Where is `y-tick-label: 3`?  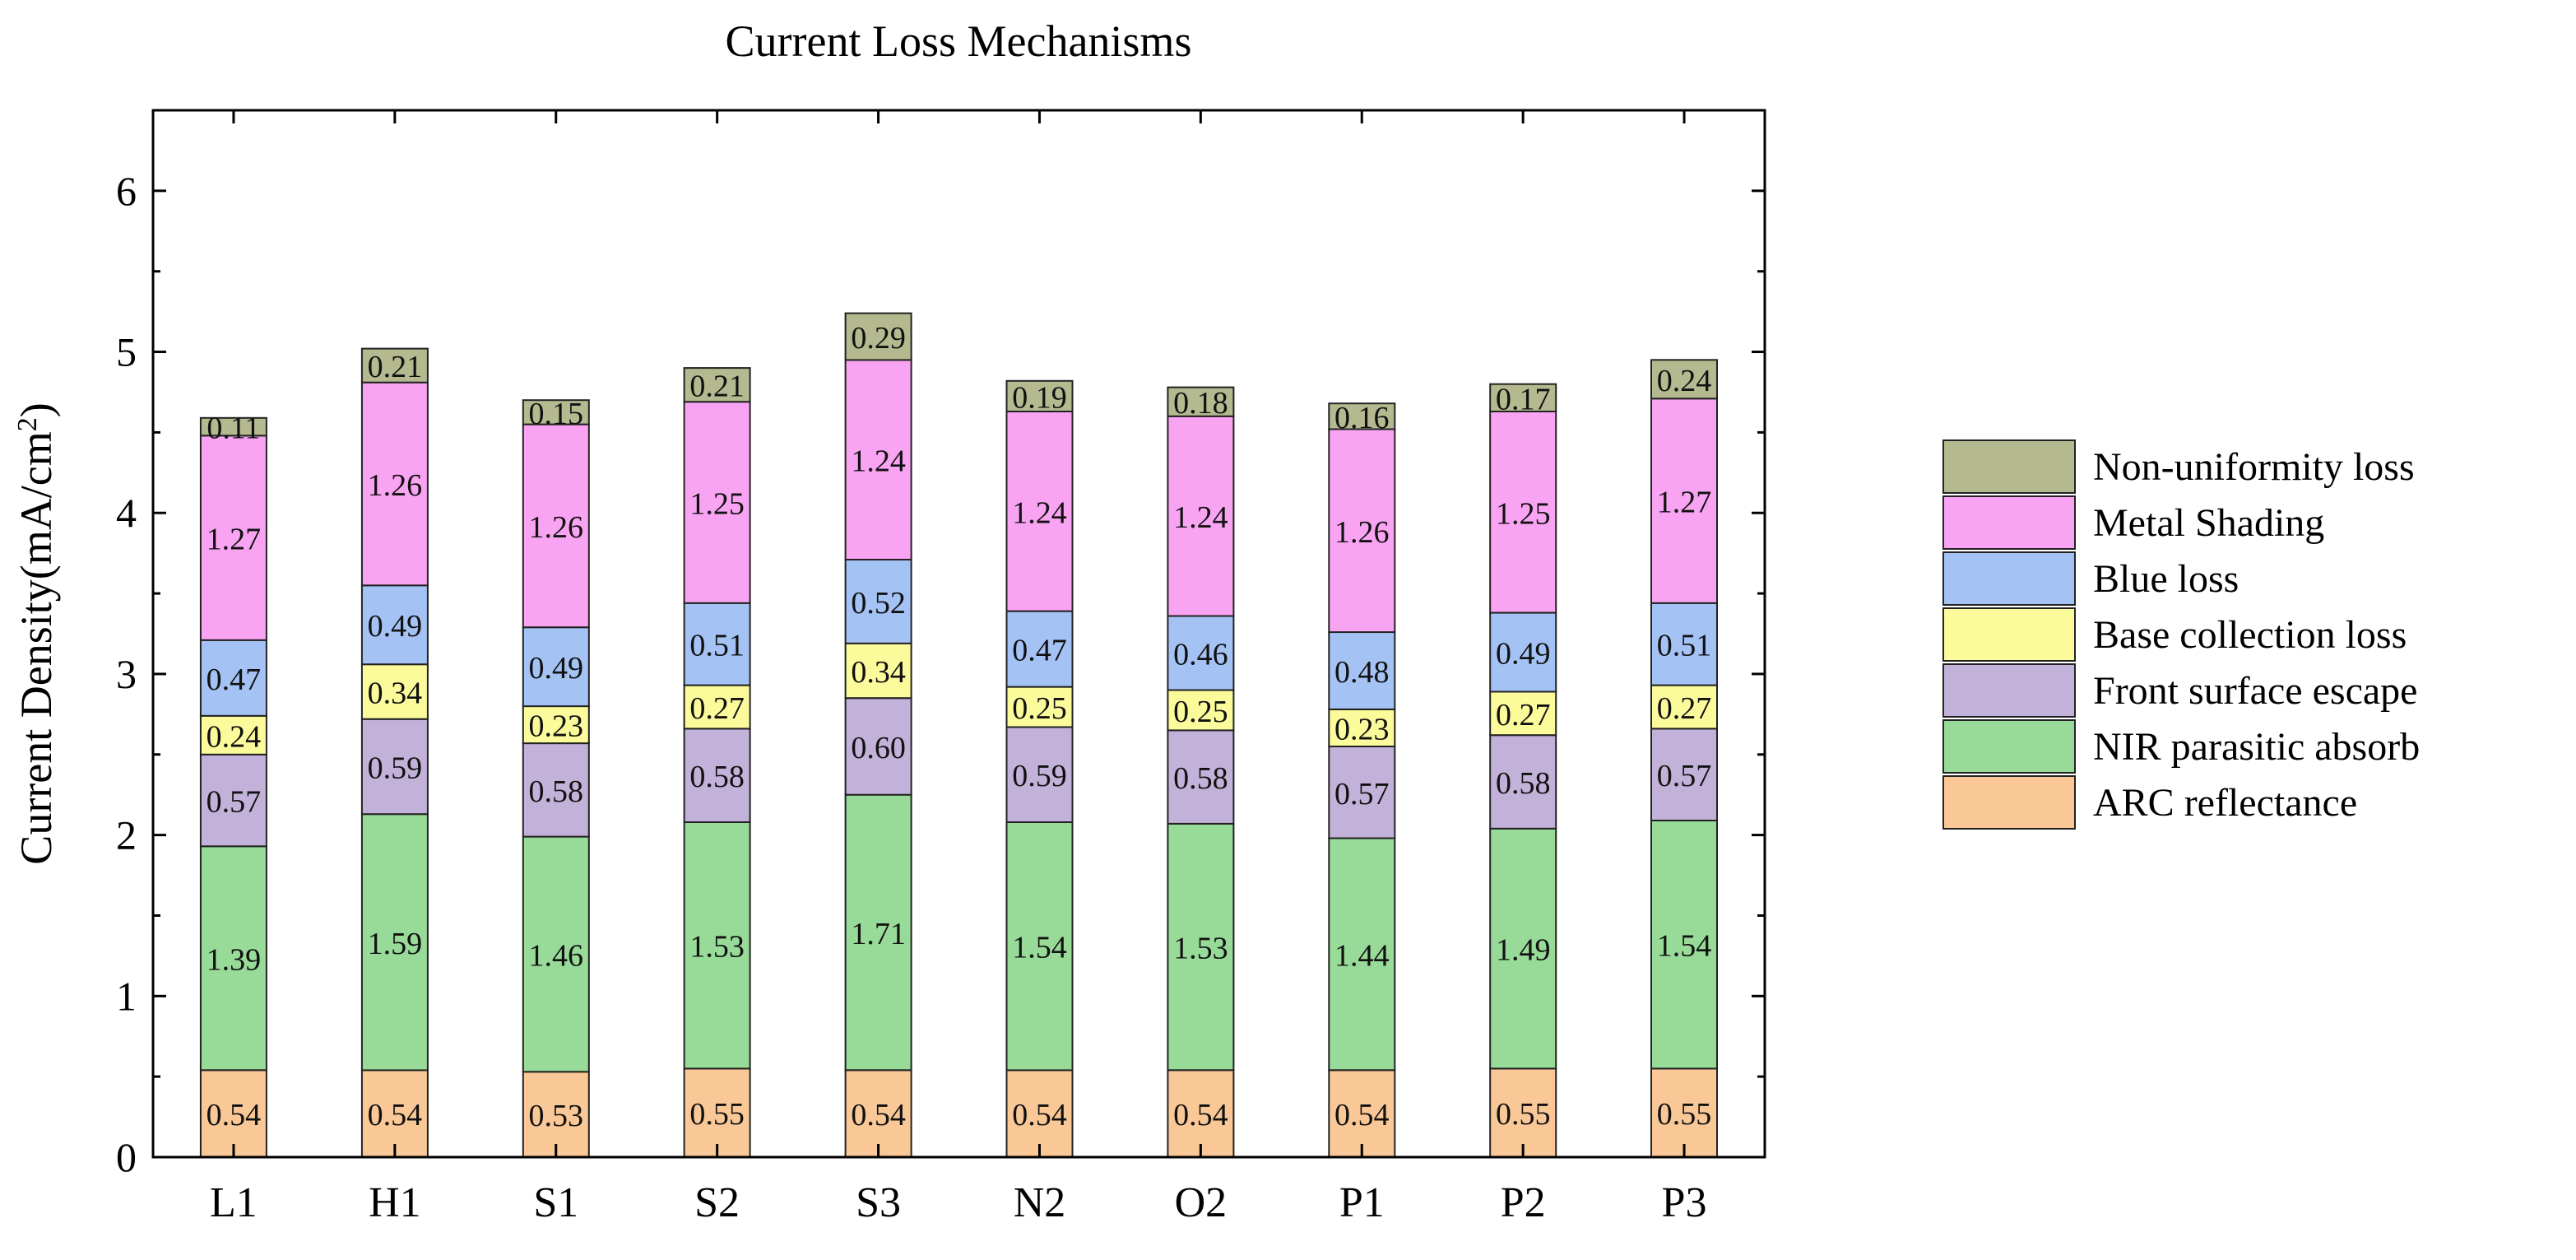 y-tick-label: 3 is located at coordinates (126, 674).